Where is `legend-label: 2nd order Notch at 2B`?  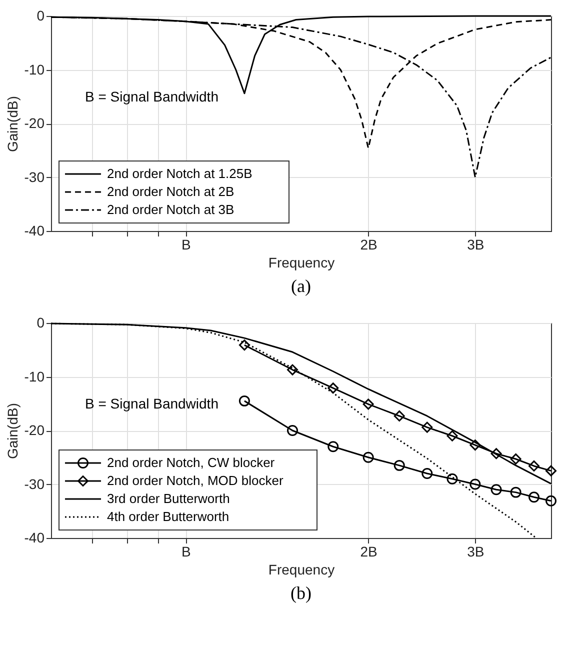 legend-label: 2nd order Notch at 2B is located at coordinates (170, 191).